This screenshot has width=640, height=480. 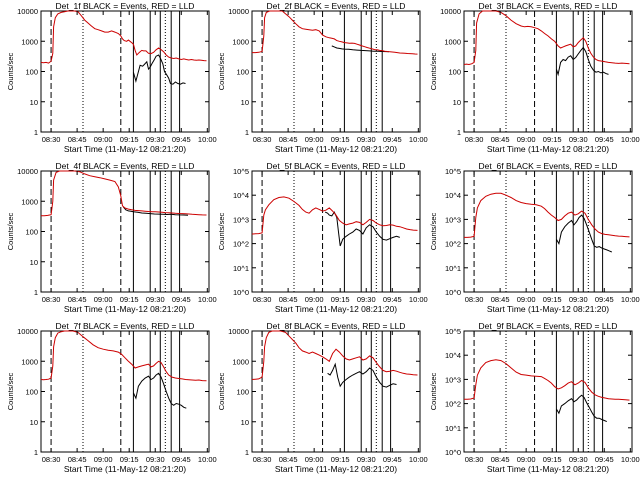 I want to click on panel-title: Det_1f BLACK = Events, RED = LLD, so click(x=125, y=6).